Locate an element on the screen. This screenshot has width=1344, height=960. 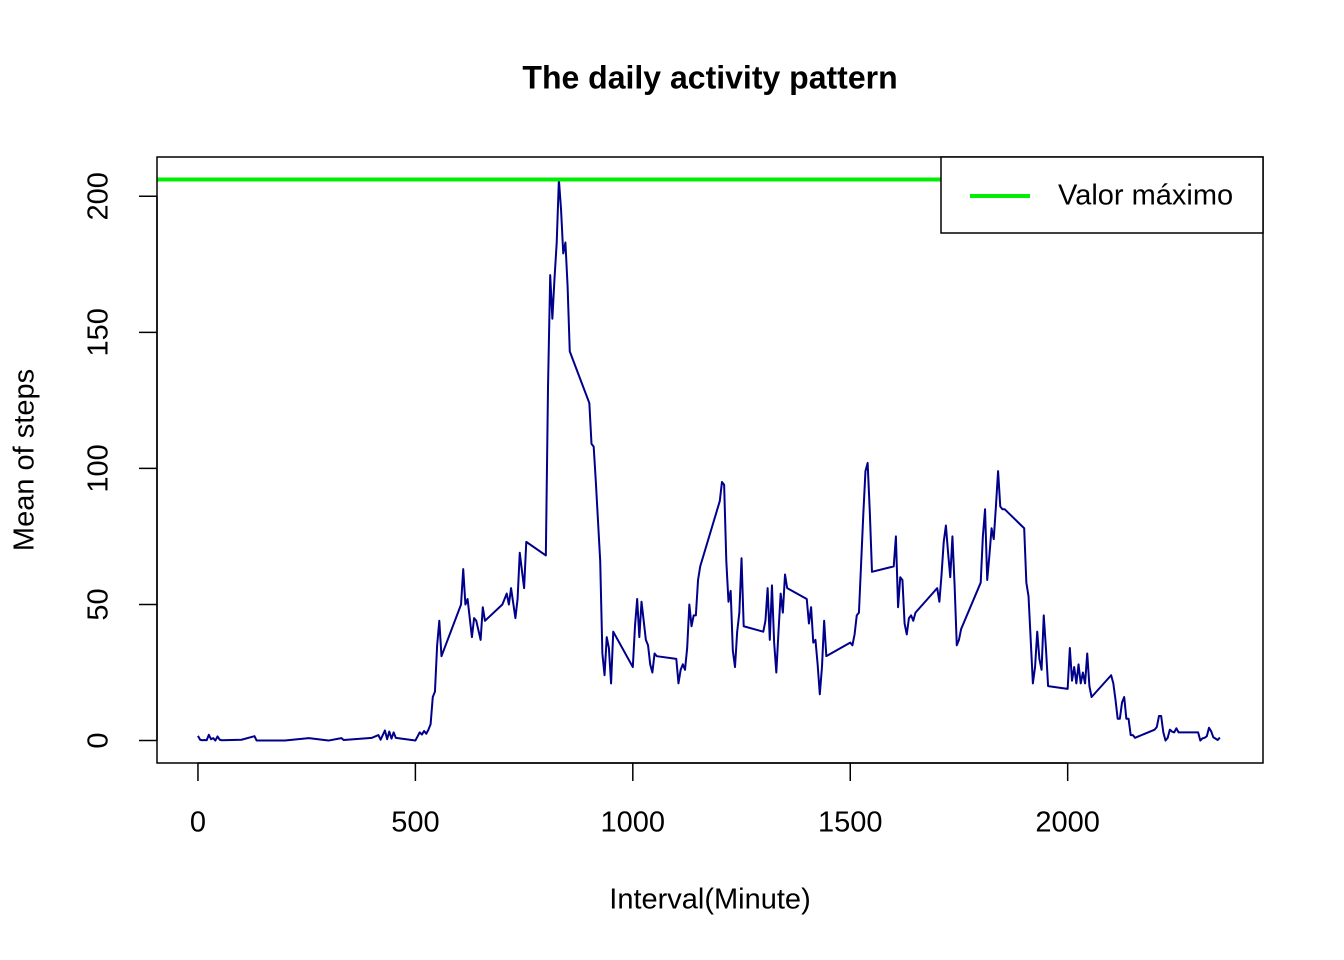
x-tick-label: 500 is located at coordinates (415, 823).